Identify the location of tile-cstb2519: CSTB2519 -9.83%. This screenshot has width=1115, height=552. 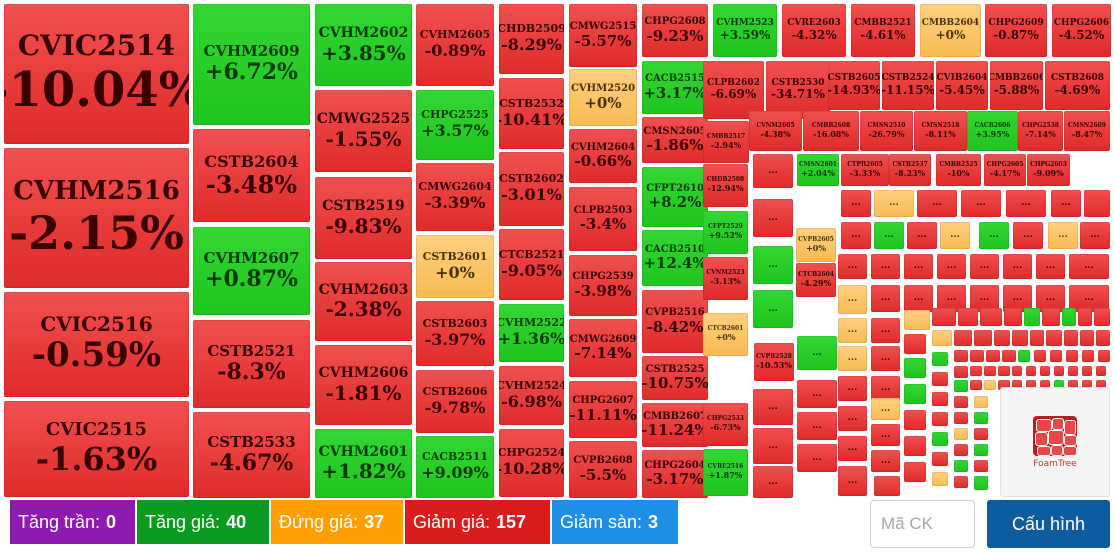
(363, 218).